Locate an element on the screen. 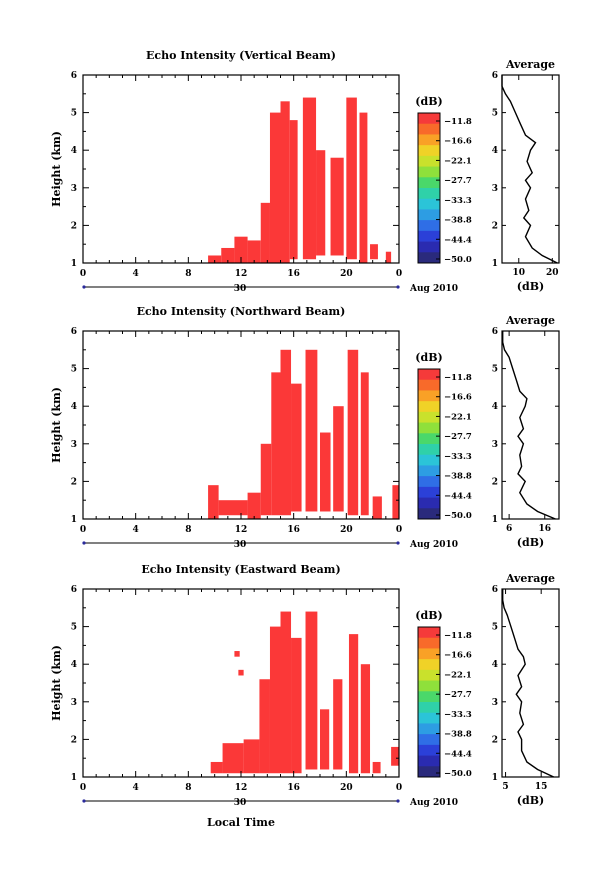 This screenshot has height=875, width=611. profile-y-tick-label: 4 is located at coordinates (495, 665).